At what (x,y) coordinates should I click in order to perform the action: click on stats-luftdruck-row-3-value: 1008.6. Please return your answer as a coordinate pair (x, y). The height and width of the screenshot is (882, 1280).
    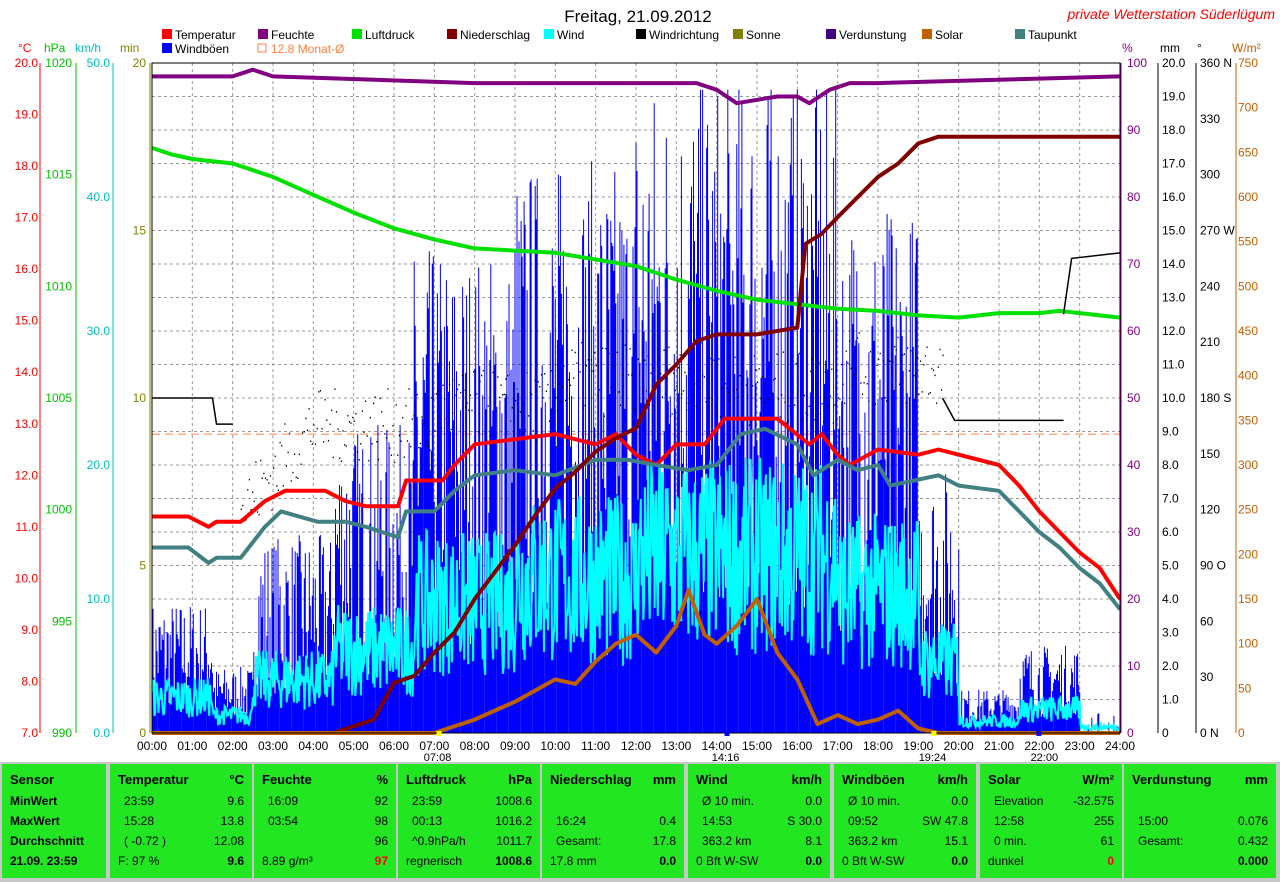
    Looking at the image, I should click on (513, 861).